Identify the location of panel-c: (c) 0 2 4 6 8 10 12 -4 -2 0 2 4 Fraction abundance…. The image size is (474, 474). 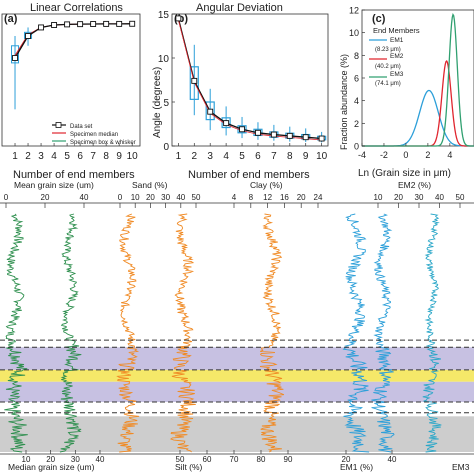
(406, 92).